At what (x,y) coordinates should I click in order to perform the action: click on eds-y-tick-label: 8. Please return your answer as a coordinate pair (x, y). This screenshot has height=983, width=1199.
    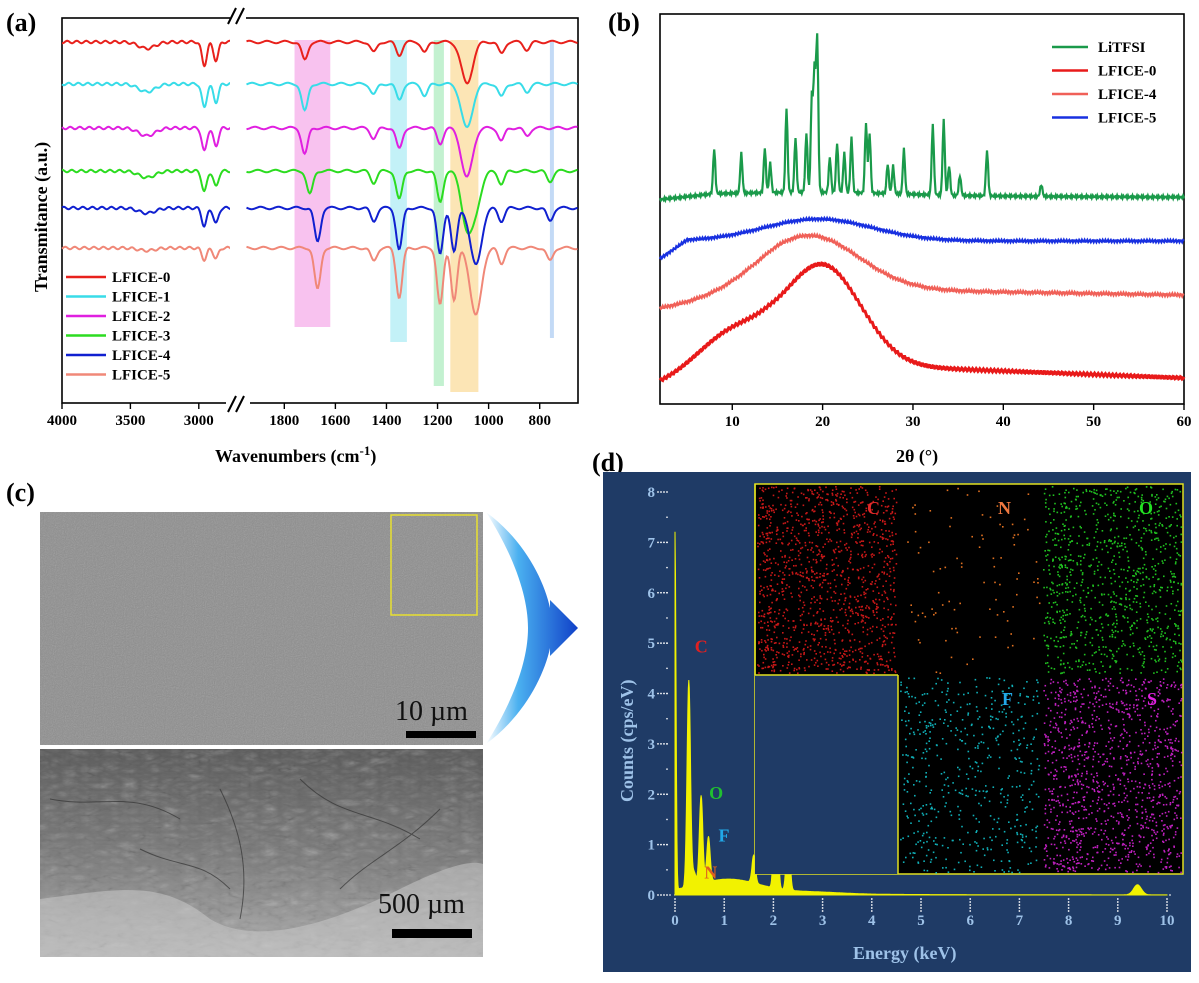
    Looking at the image, I should click on (652, 493).